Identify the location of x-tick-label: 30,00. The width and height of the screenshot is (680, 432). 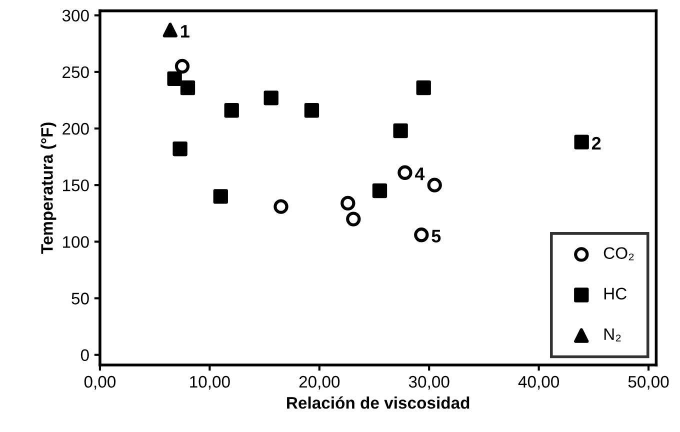
(429, 383).